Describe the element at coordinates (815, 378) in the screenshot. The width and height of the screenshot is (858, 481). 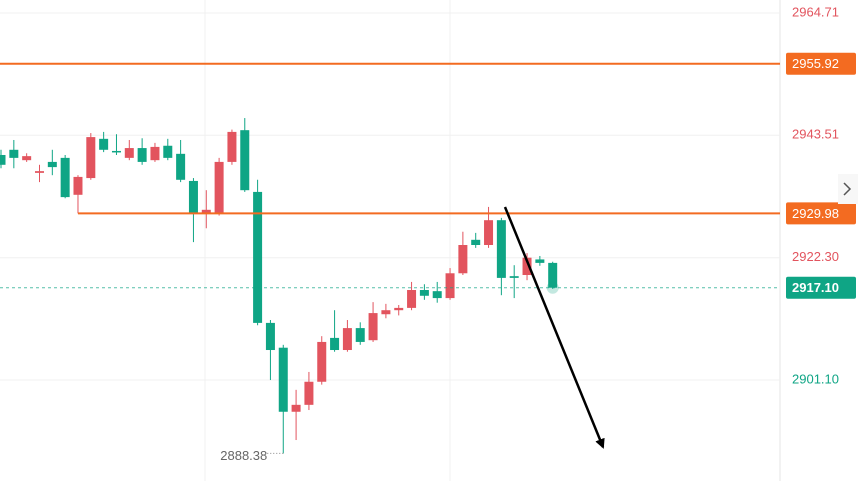
I see `y-tick-label: 2901.10` at that location.